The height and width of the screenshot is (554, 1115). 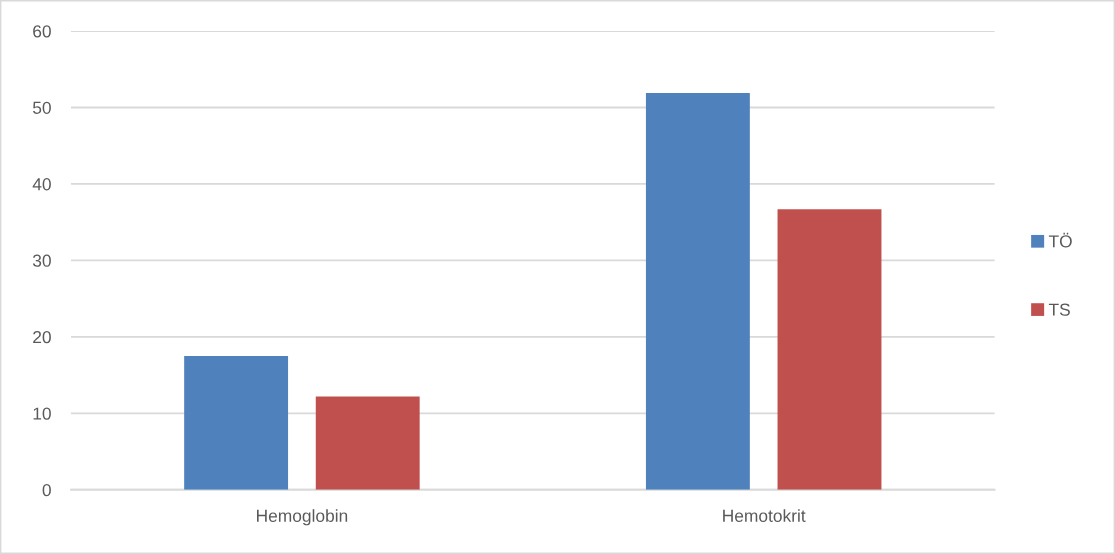 What do you see at coordinates (41, 260) in the screenshot?
I see `y-tick-label: 30` at bounding box center [41, 260].